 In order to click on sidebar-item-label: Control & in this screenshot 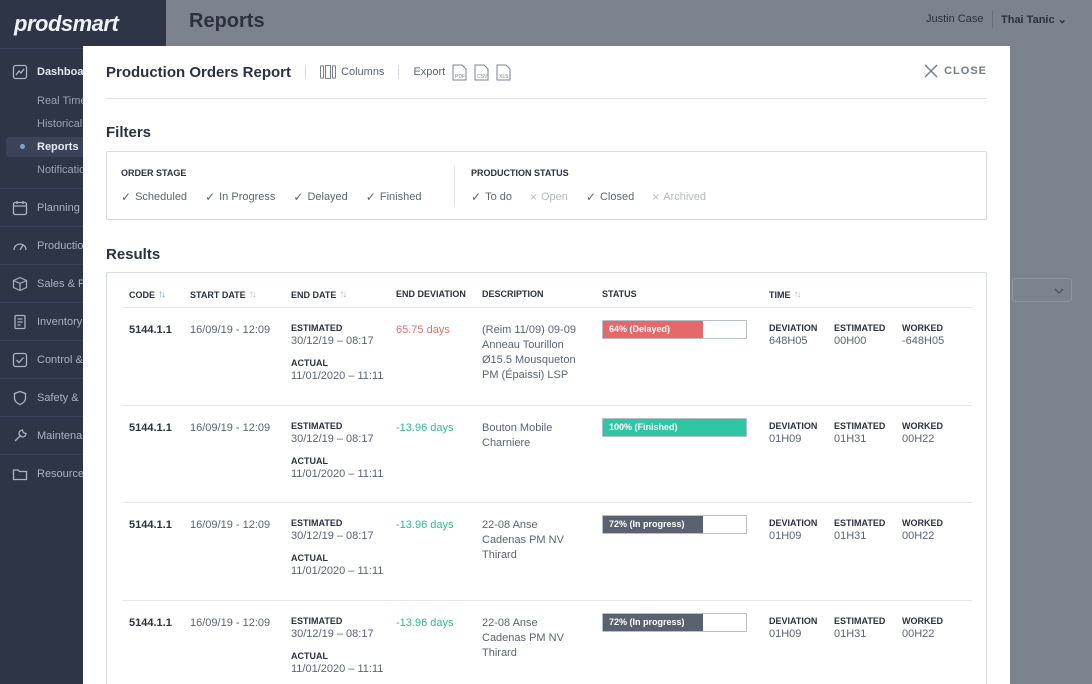, I will do `click(60, 360)`.